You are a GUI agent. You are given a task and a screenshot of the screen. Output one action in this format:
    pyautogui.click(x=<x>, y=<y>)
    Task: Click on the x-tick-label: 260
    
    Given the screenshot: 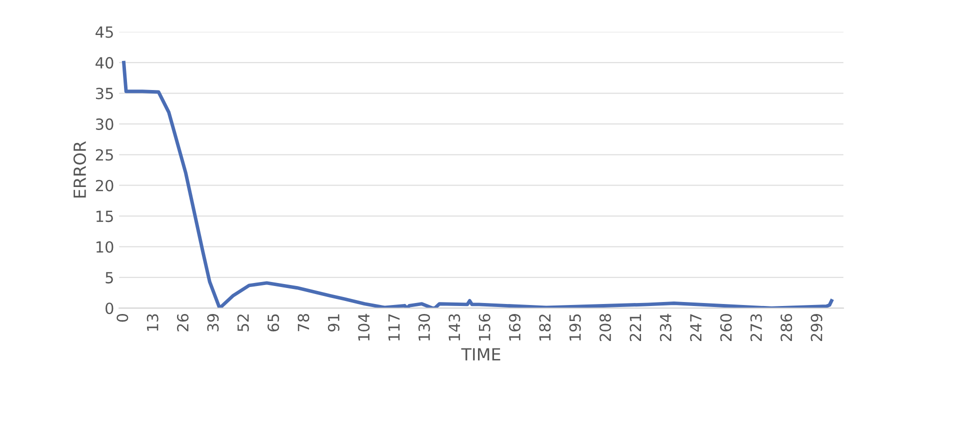 What is the action you would take?
    pyautogui.click(x=726, y=328)
    